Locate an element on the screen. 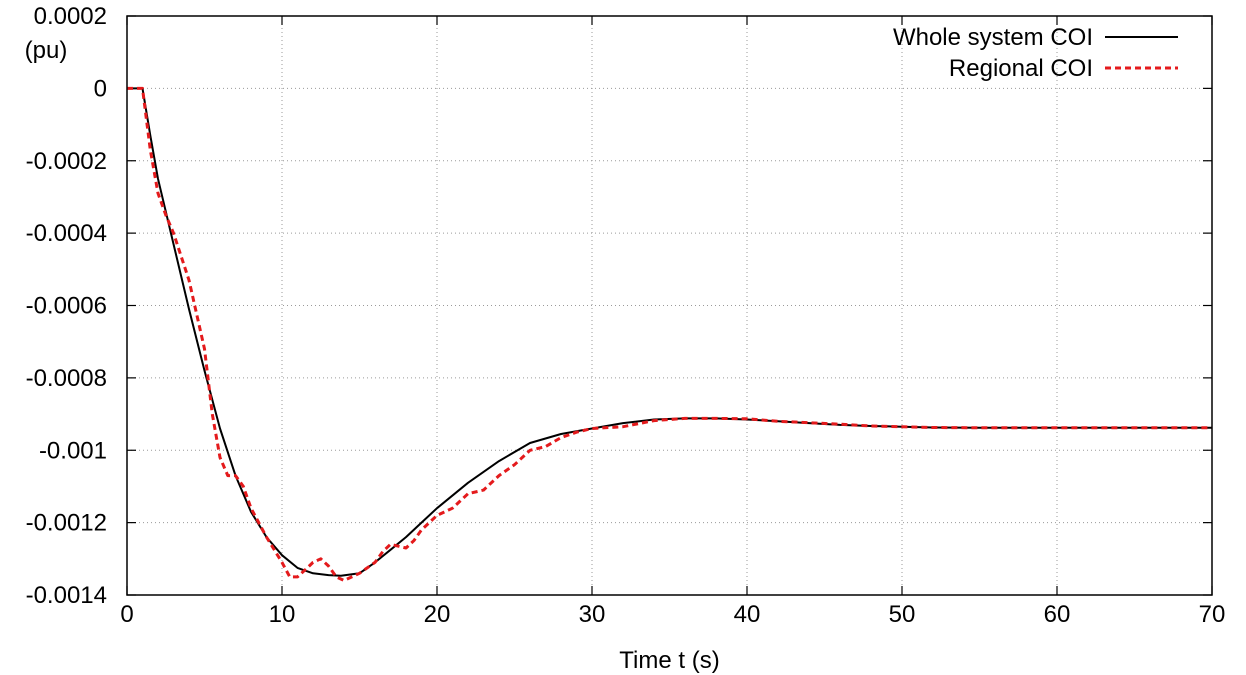  y-tick-label: -0.0008 is located at coordinates (66, 378).